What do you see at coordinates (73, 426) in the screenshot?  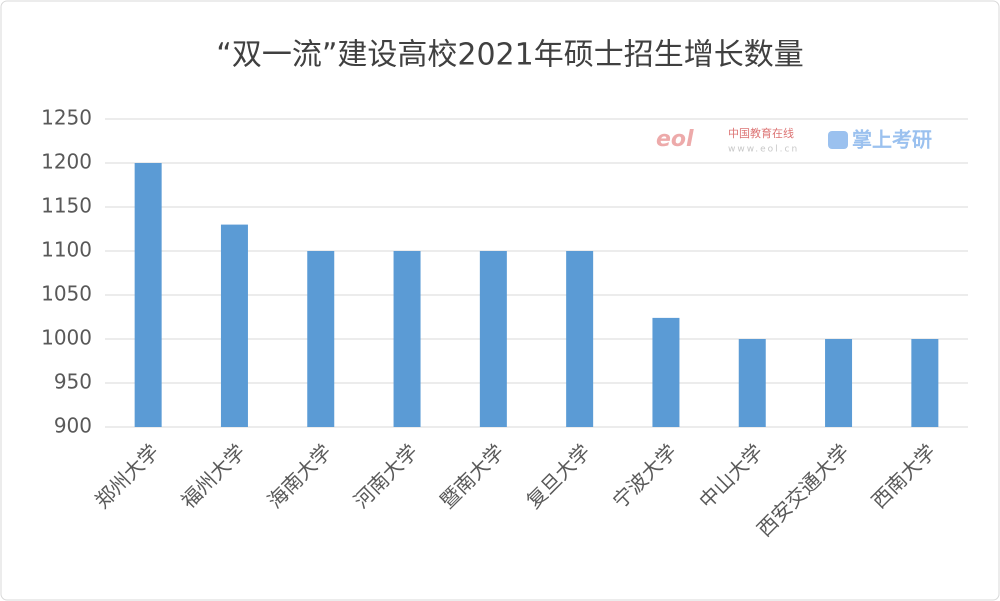 I see `y-tick-label: 900` at bounding box center [73, 426].